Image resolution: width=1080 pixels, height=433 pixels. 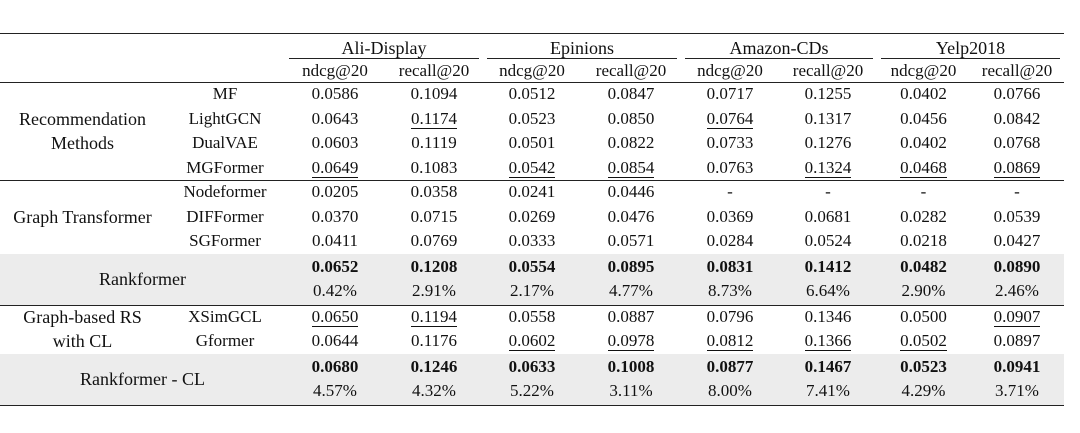 I want to click on metric-value: 7.41%, so click(x=828, y=391).